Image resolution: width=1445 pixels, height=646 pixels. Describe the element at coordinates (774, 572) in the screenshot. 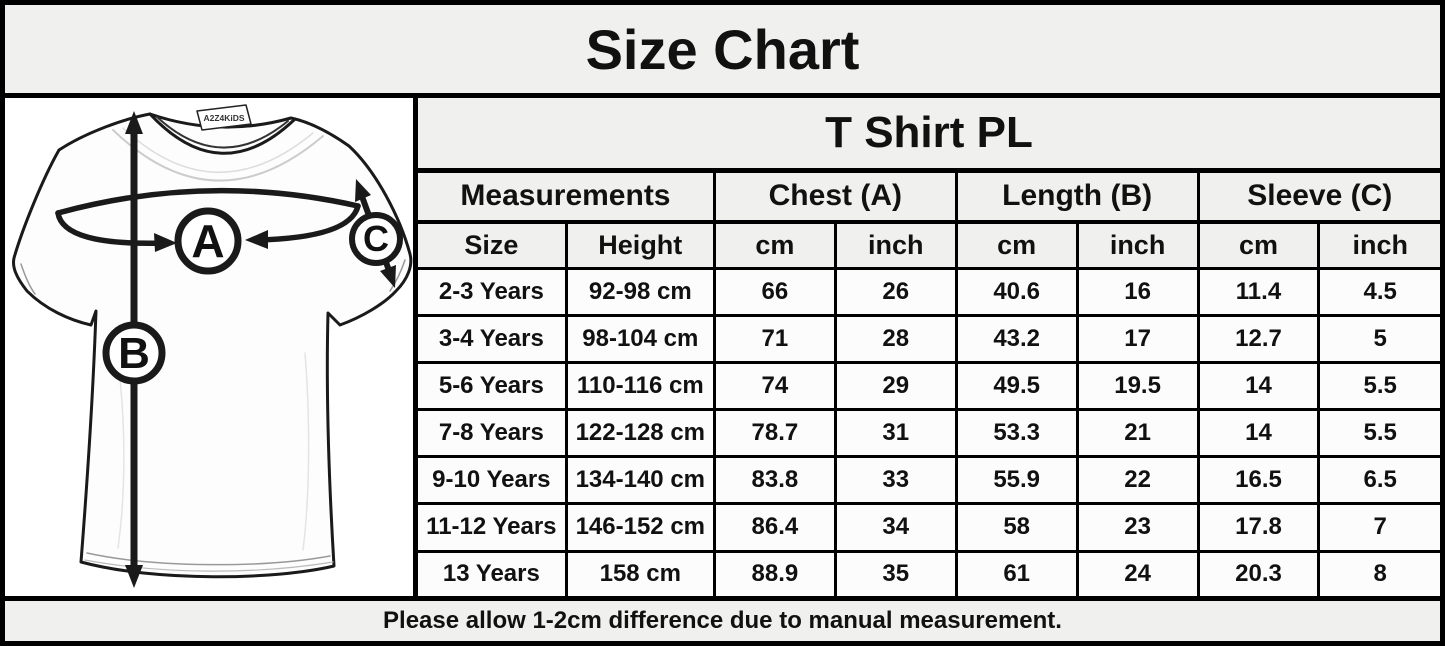

I see `chest-cm-cell: 88.9` at that location.